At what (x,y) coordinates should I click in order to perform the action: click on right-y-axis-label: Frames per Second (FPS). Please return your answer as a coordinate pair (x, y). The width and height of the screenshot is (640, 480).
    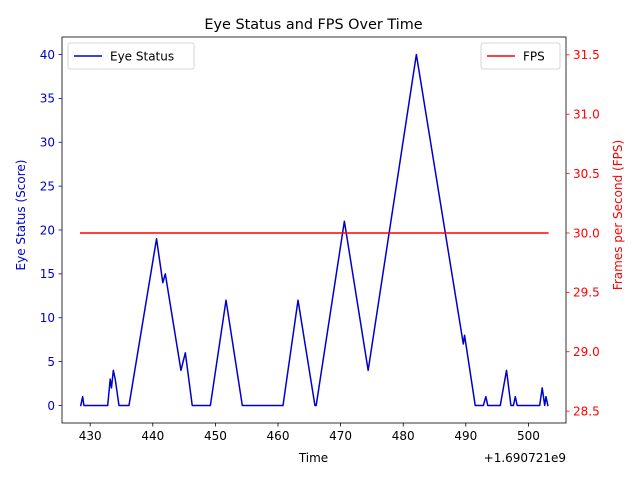
    Looking at the image, I should click on (618, 215).